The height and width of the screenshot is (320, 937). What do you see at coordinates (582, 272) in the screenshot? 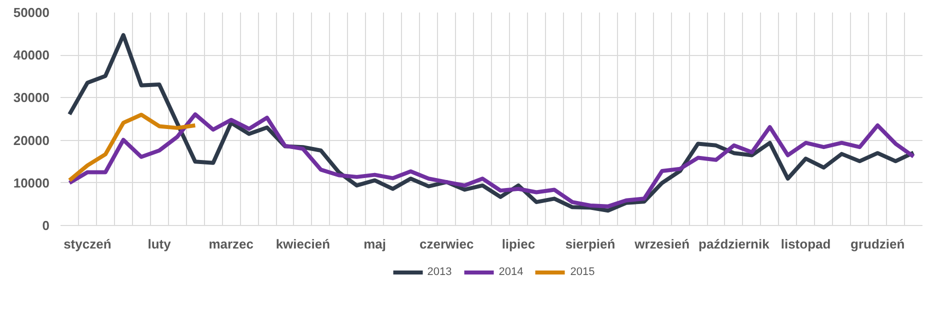
I see `legend-label: 2015` at bounding box center [582, 272].